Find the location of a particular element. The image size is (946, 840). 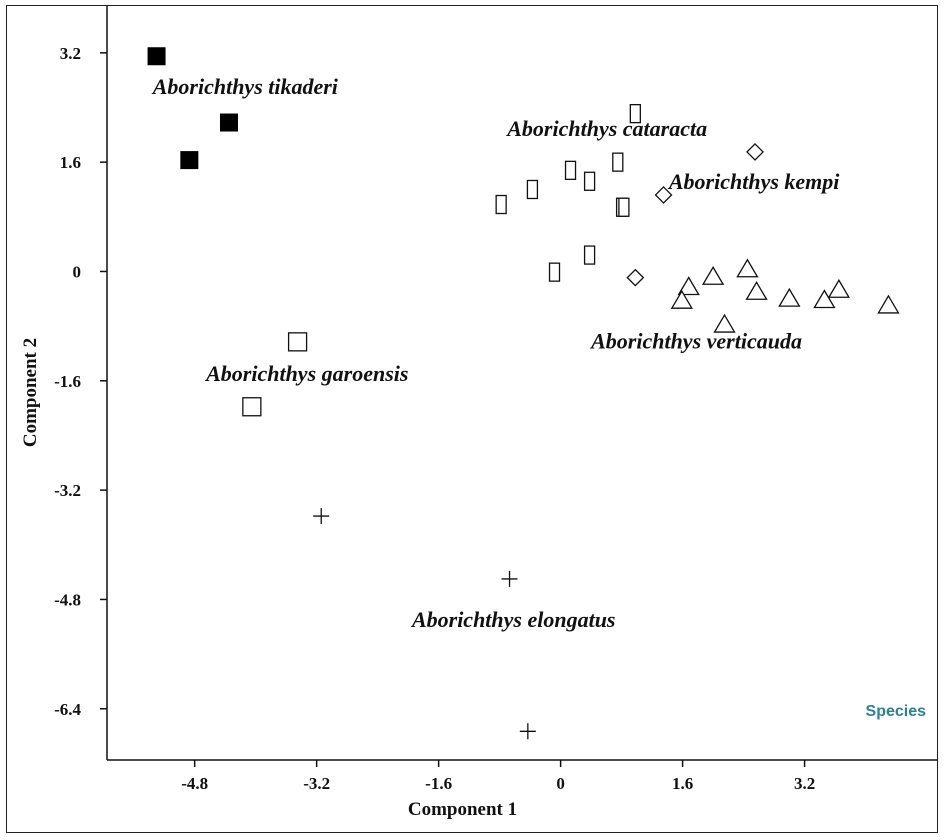

x-tick-label: 0 is located at coordinates (560, 783).